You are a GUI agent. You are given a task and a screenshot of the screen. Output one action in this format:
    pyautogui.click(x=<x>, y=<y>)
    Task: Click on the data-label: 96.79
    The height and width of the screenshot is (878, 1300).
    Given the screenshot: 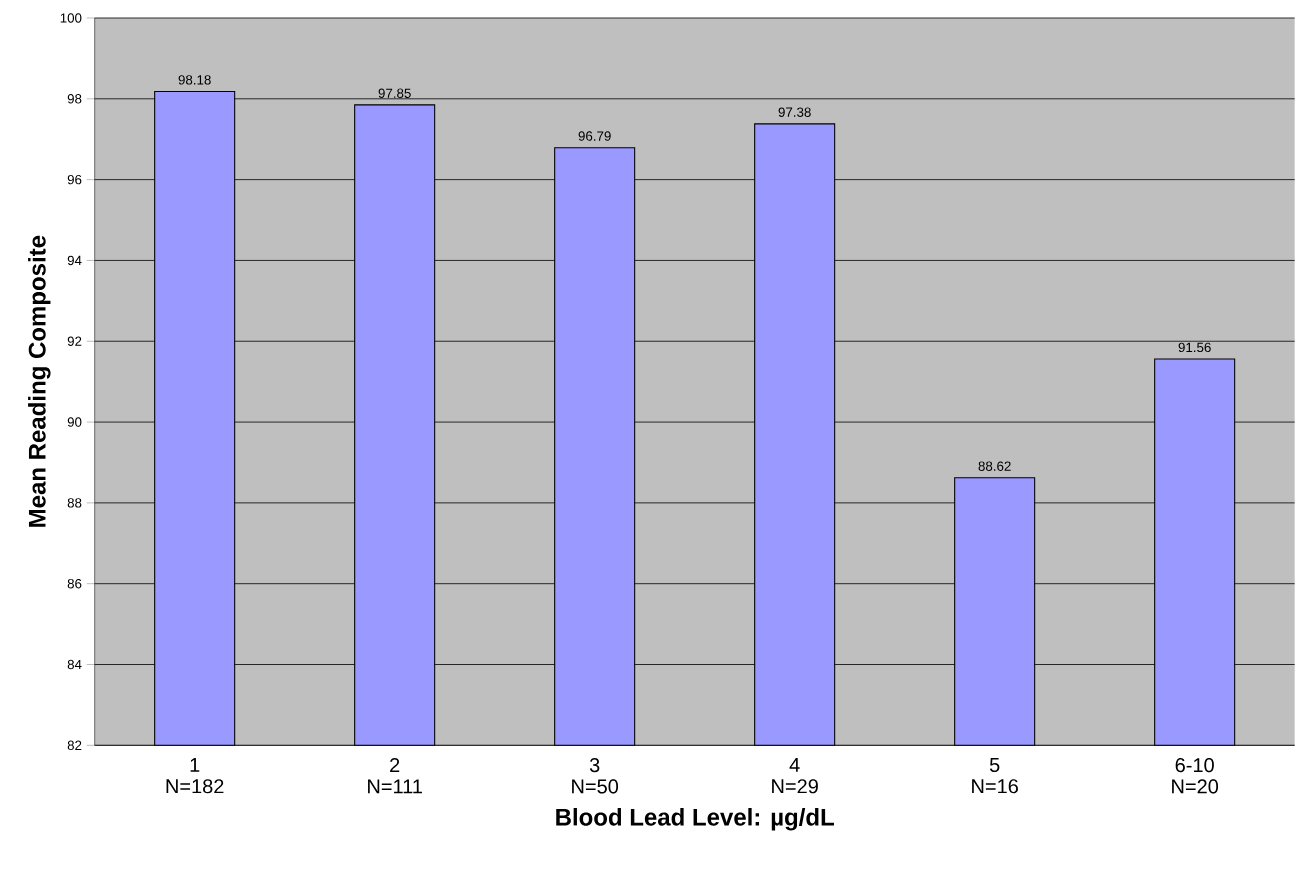 What is the action you would take?
    pyautogui.click(x=594, y=136)
    